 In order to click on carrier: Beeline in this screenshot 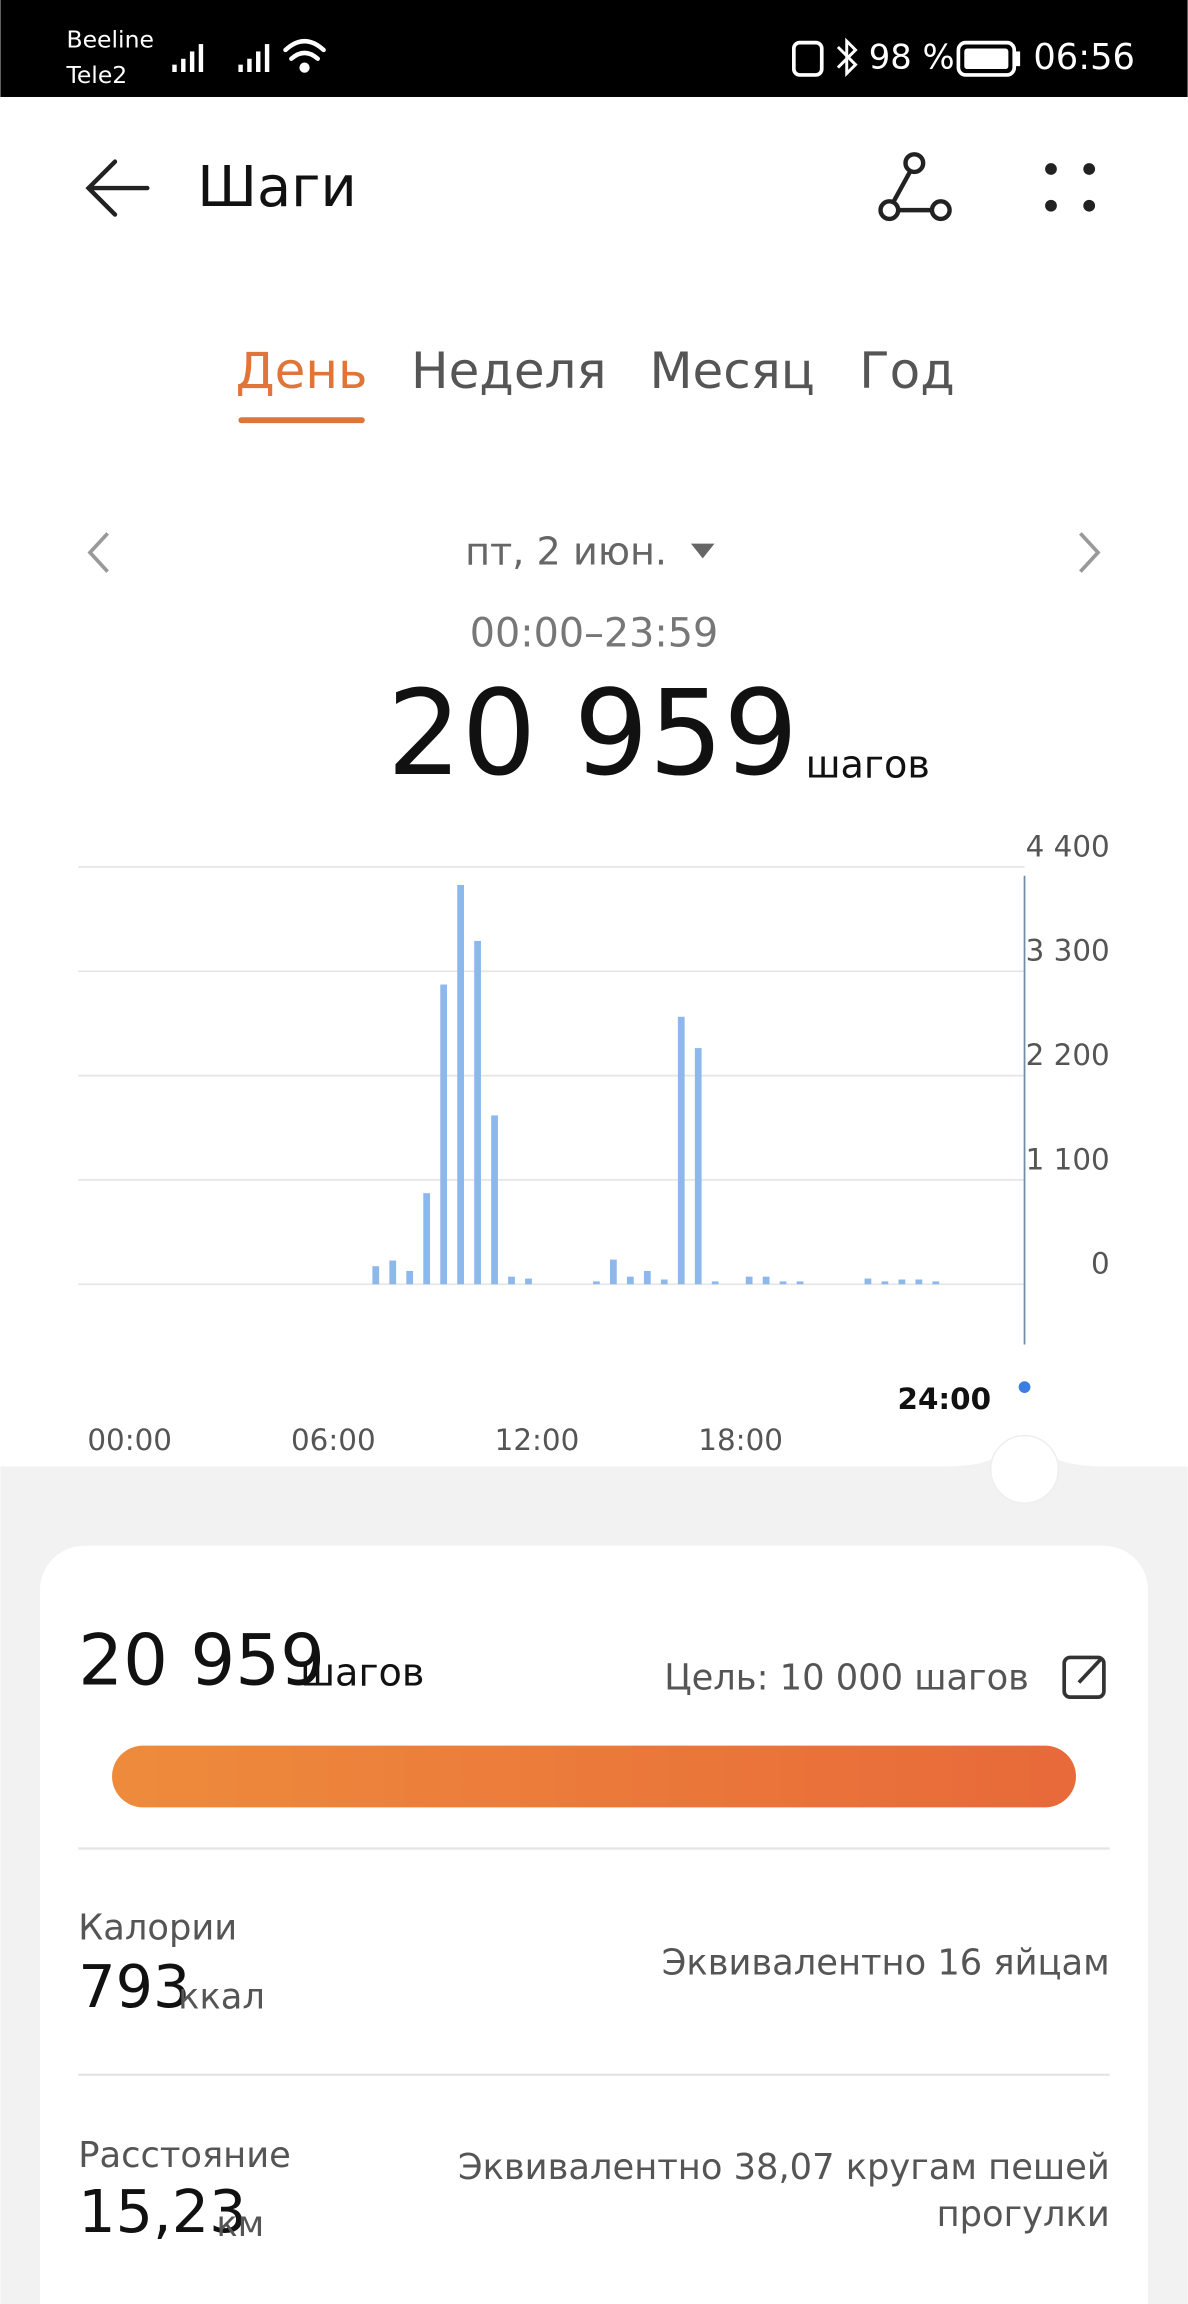, I will do `click(109, 40)`.